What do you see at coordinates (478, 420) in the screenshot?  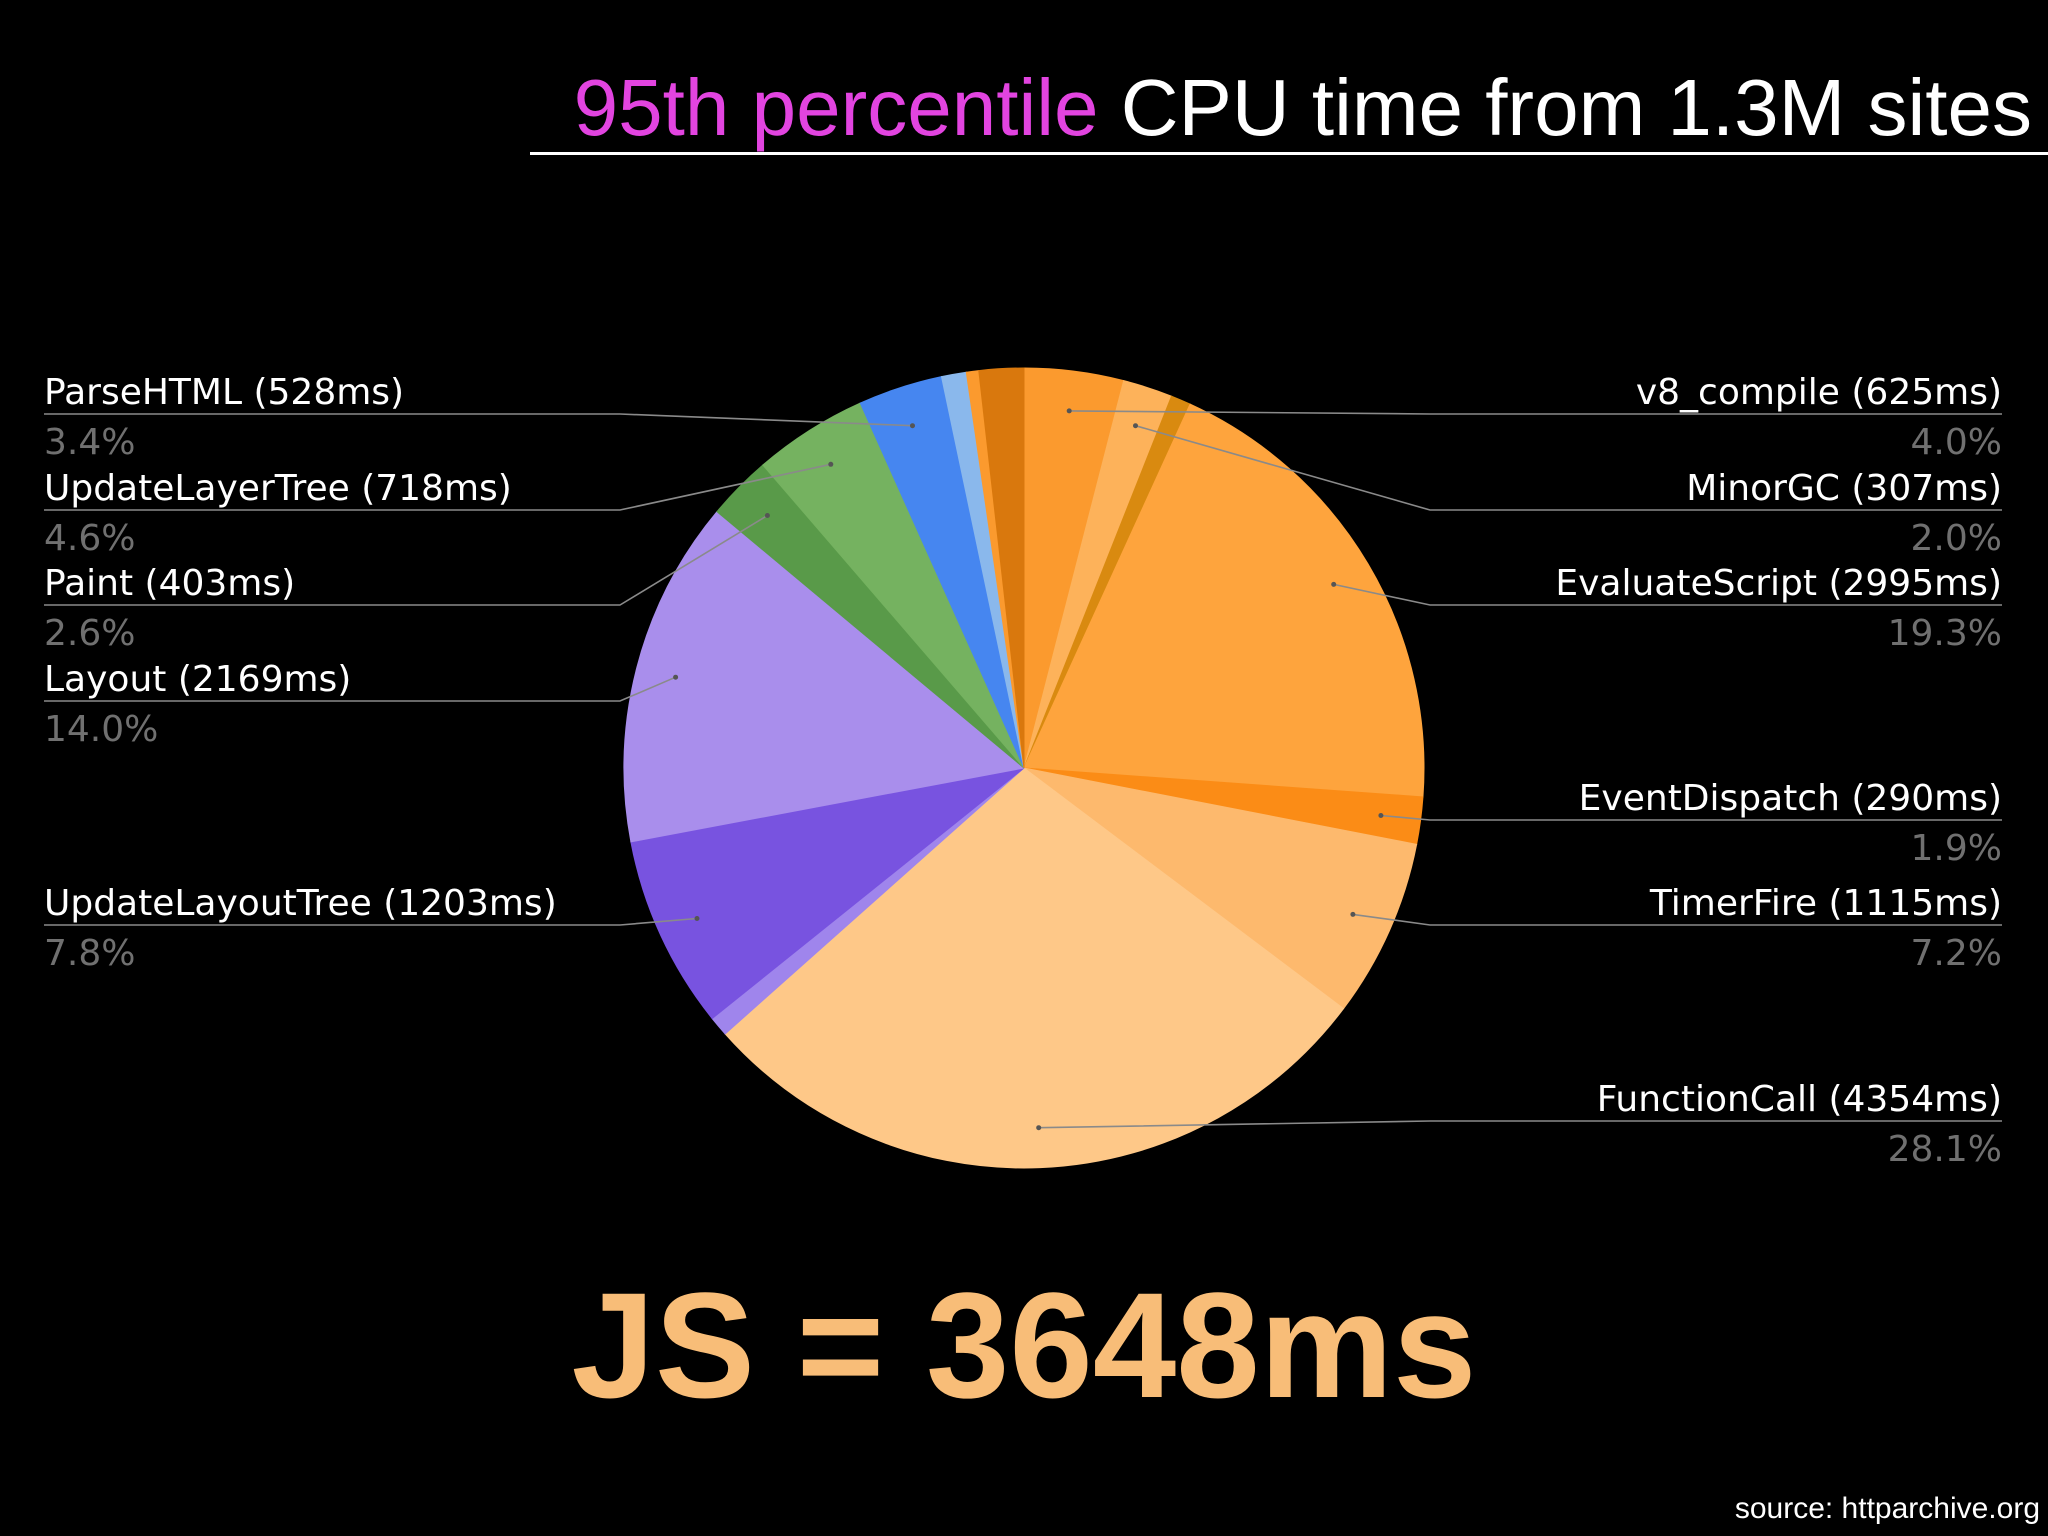 I see `leader-line-parsehtml` at bounding box center [478, 420].